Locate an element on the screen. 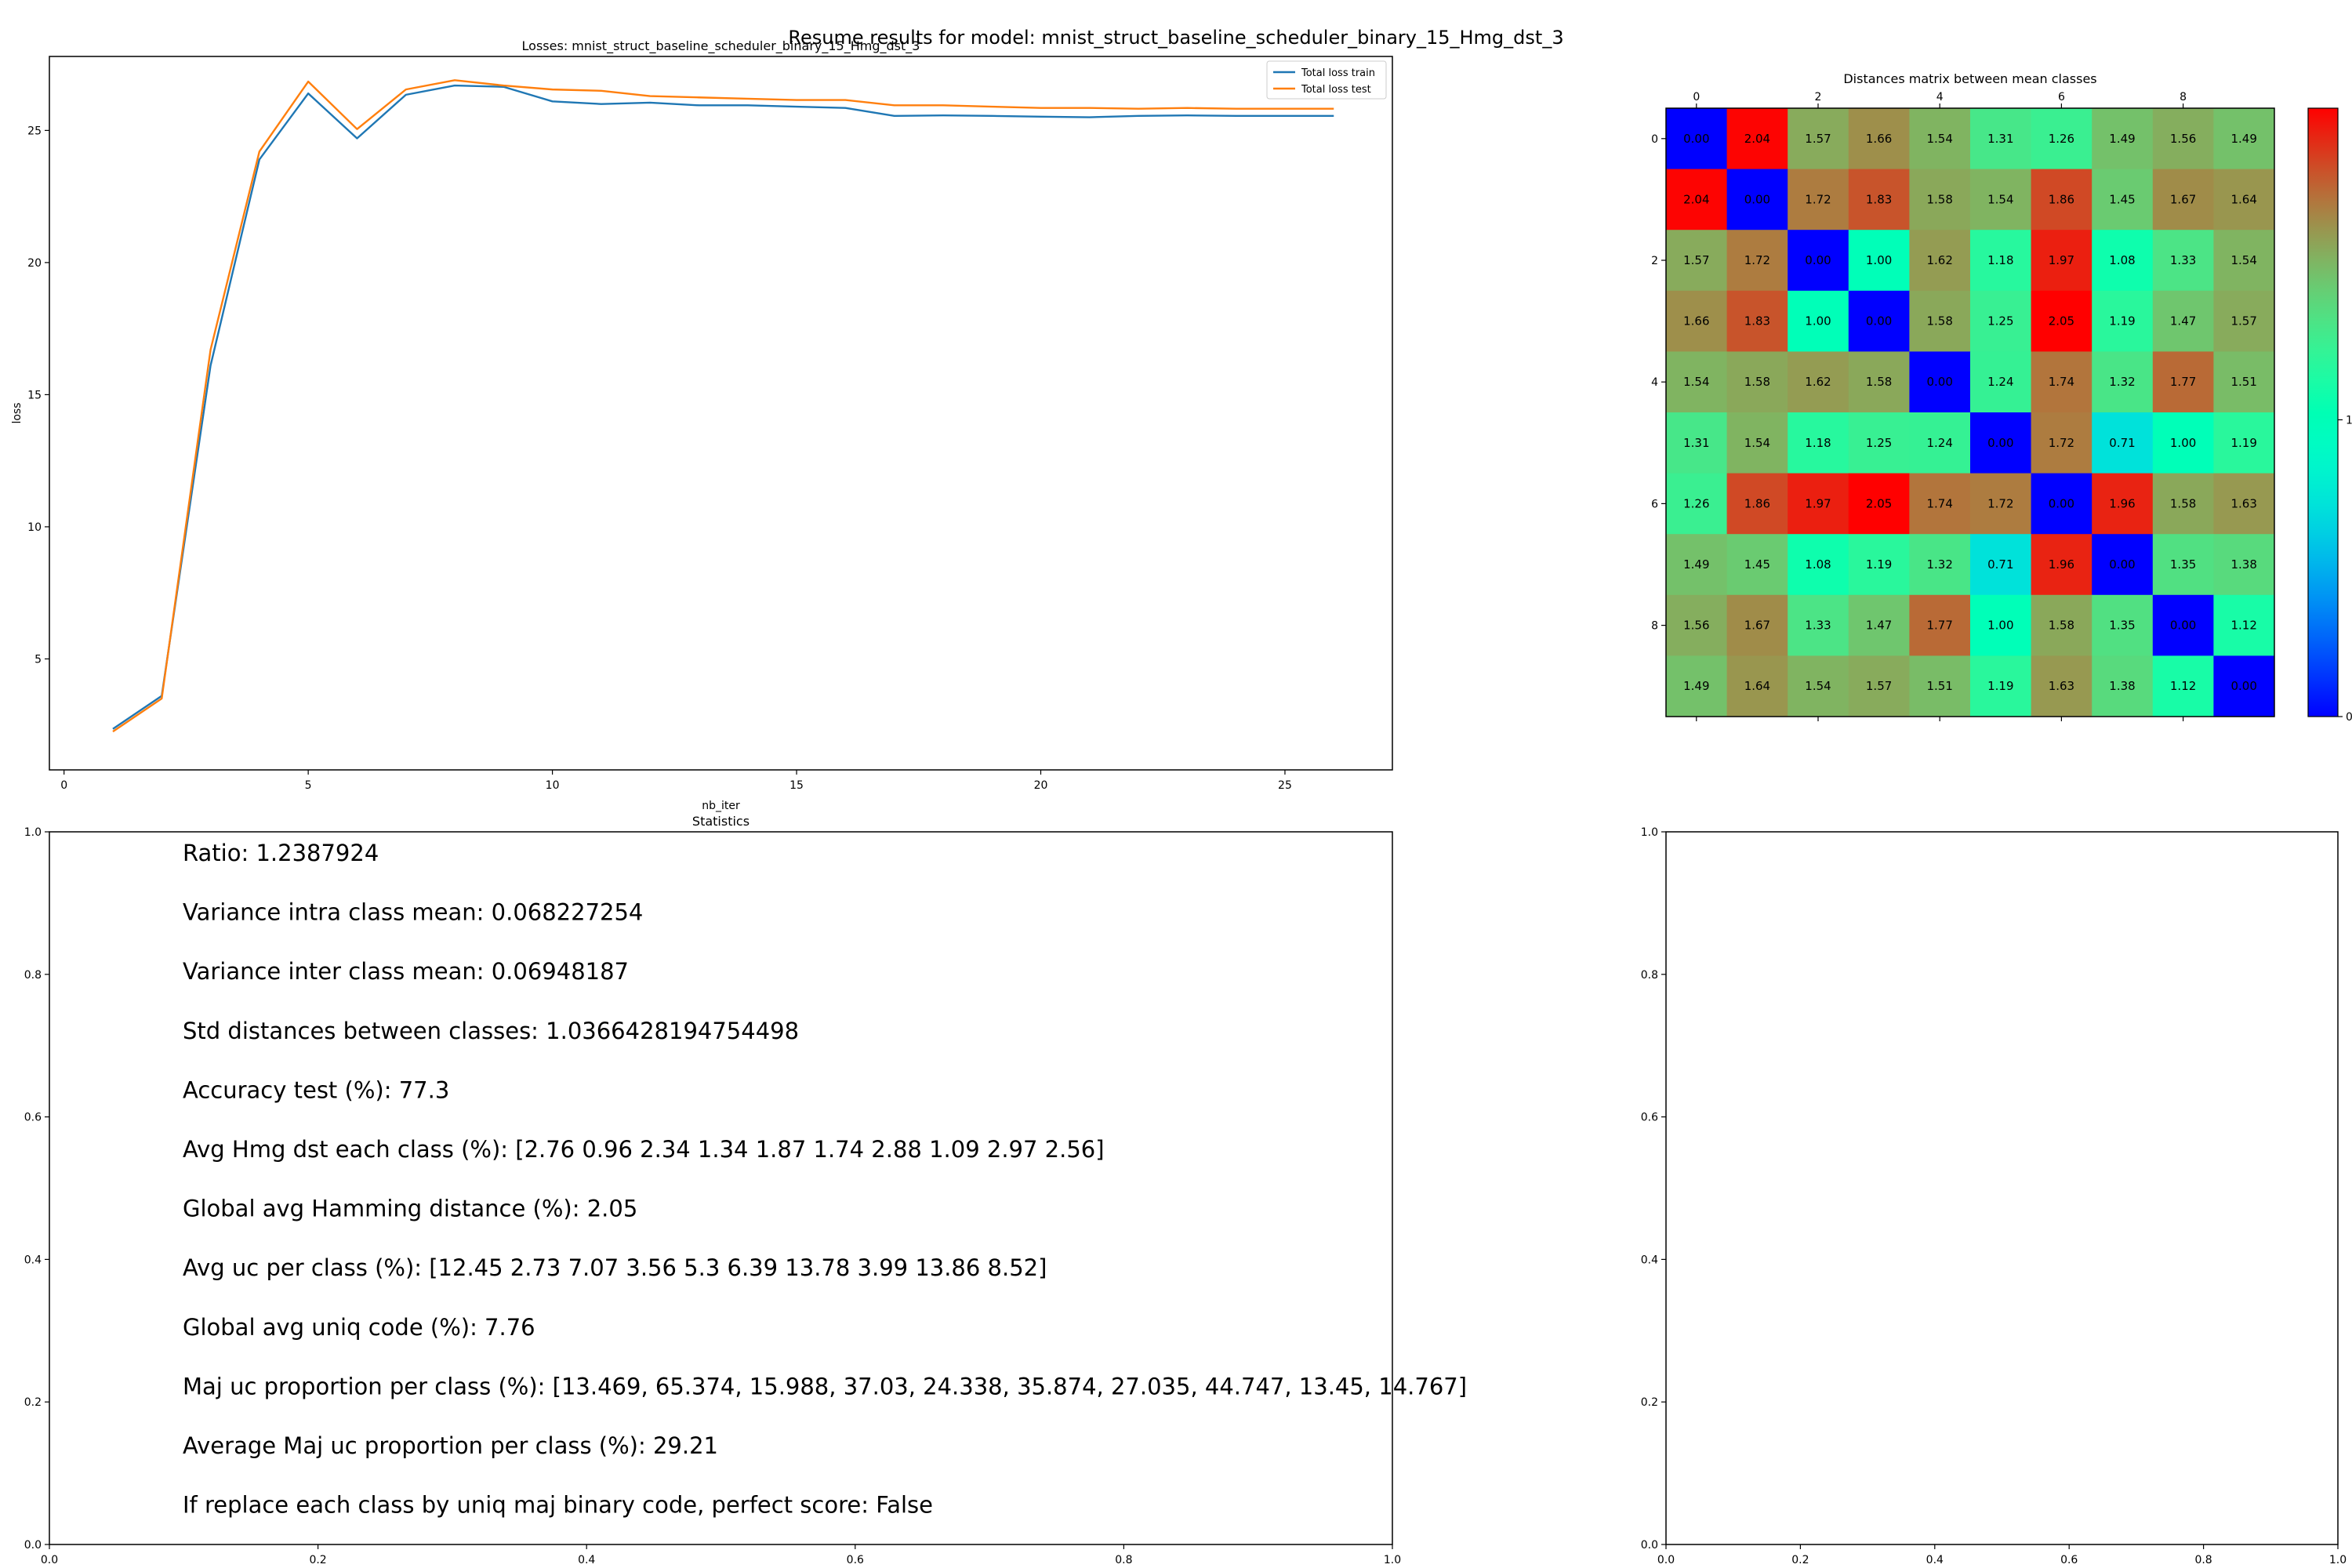 The width and height of the screenshot is (2352, 1568). heatmap-cell-label: 1.32 is located at coordinates (2122, 382).